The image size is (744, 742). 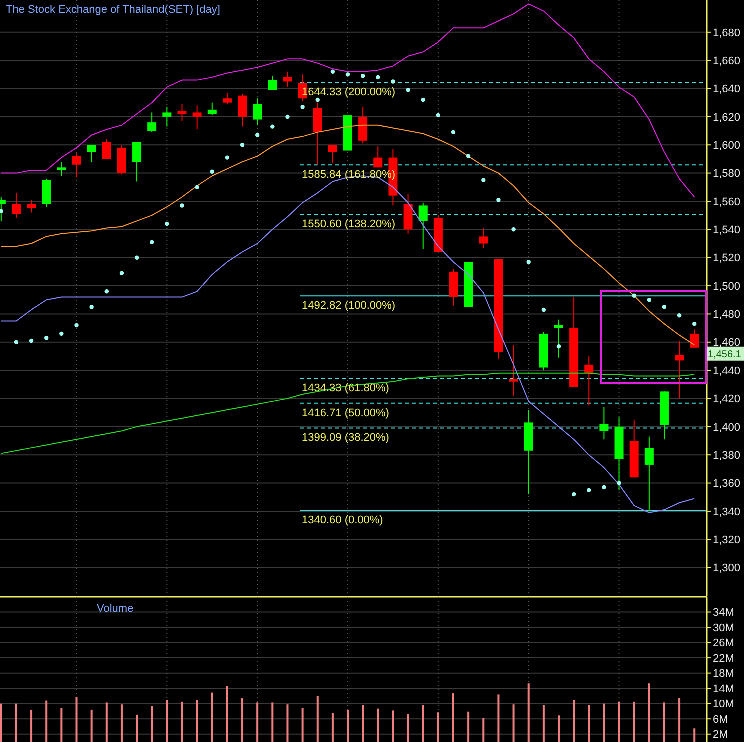 I want to click on y-tick-label: 1,480, so click(x=727, y=315).